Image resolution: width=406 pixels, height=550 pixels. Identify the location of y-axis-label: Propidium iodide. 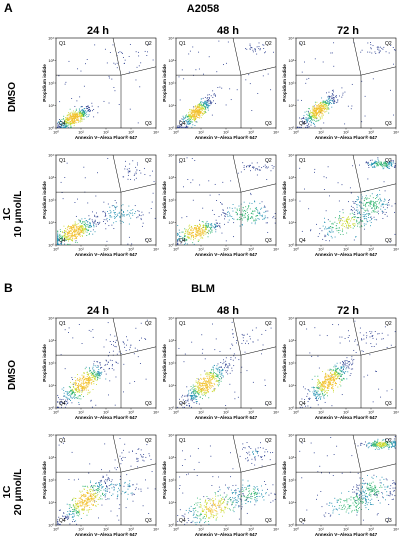
(164, 83).